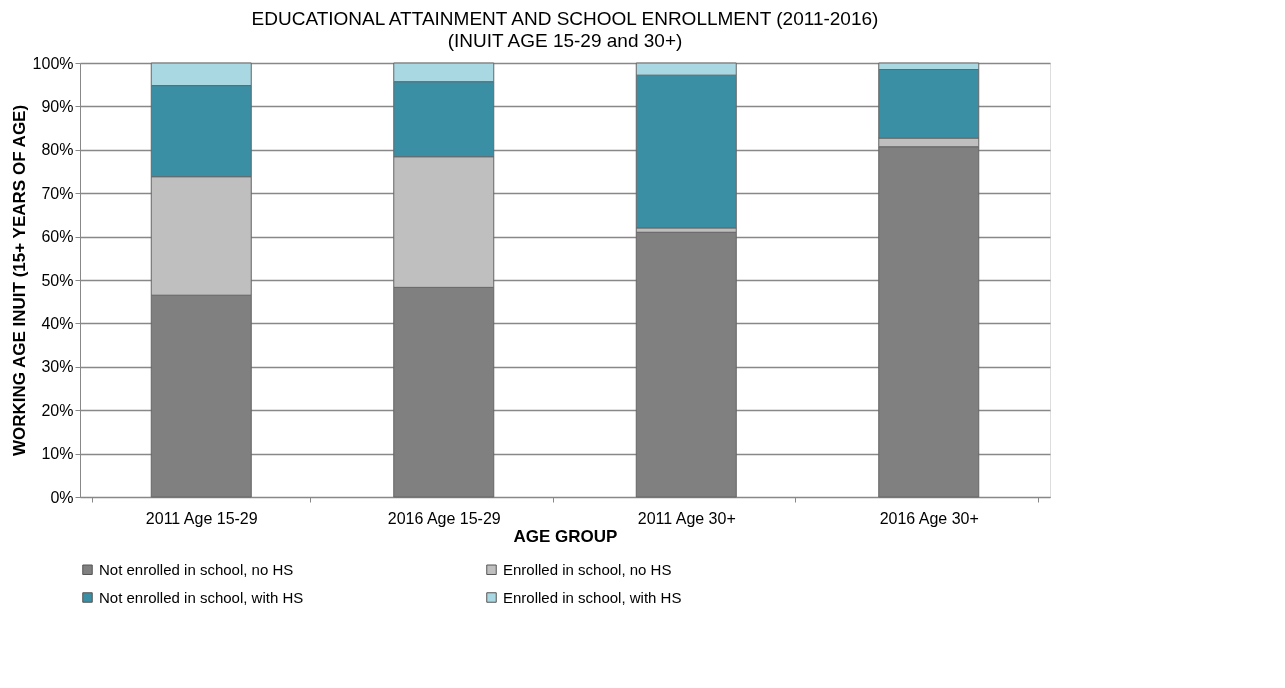 The width and height of the screenshot is (1285, 688). What do you see at coordinates (565, 18) in the screenshot?
I see `chart-title: EDUCATIONAL ATTAINMENT AND SCHOOL ENROLLMENT (2011-2016)` at bounding box center [565, 18].